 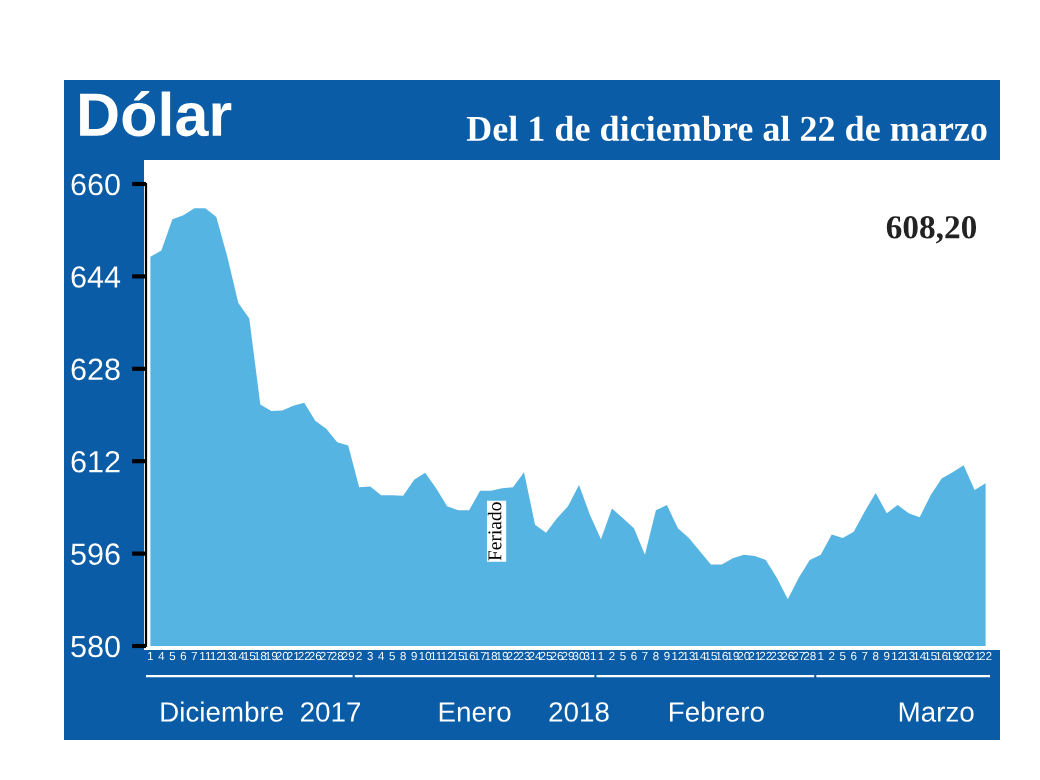 I want to click on text: Marzo, so click(x=936, y=712).